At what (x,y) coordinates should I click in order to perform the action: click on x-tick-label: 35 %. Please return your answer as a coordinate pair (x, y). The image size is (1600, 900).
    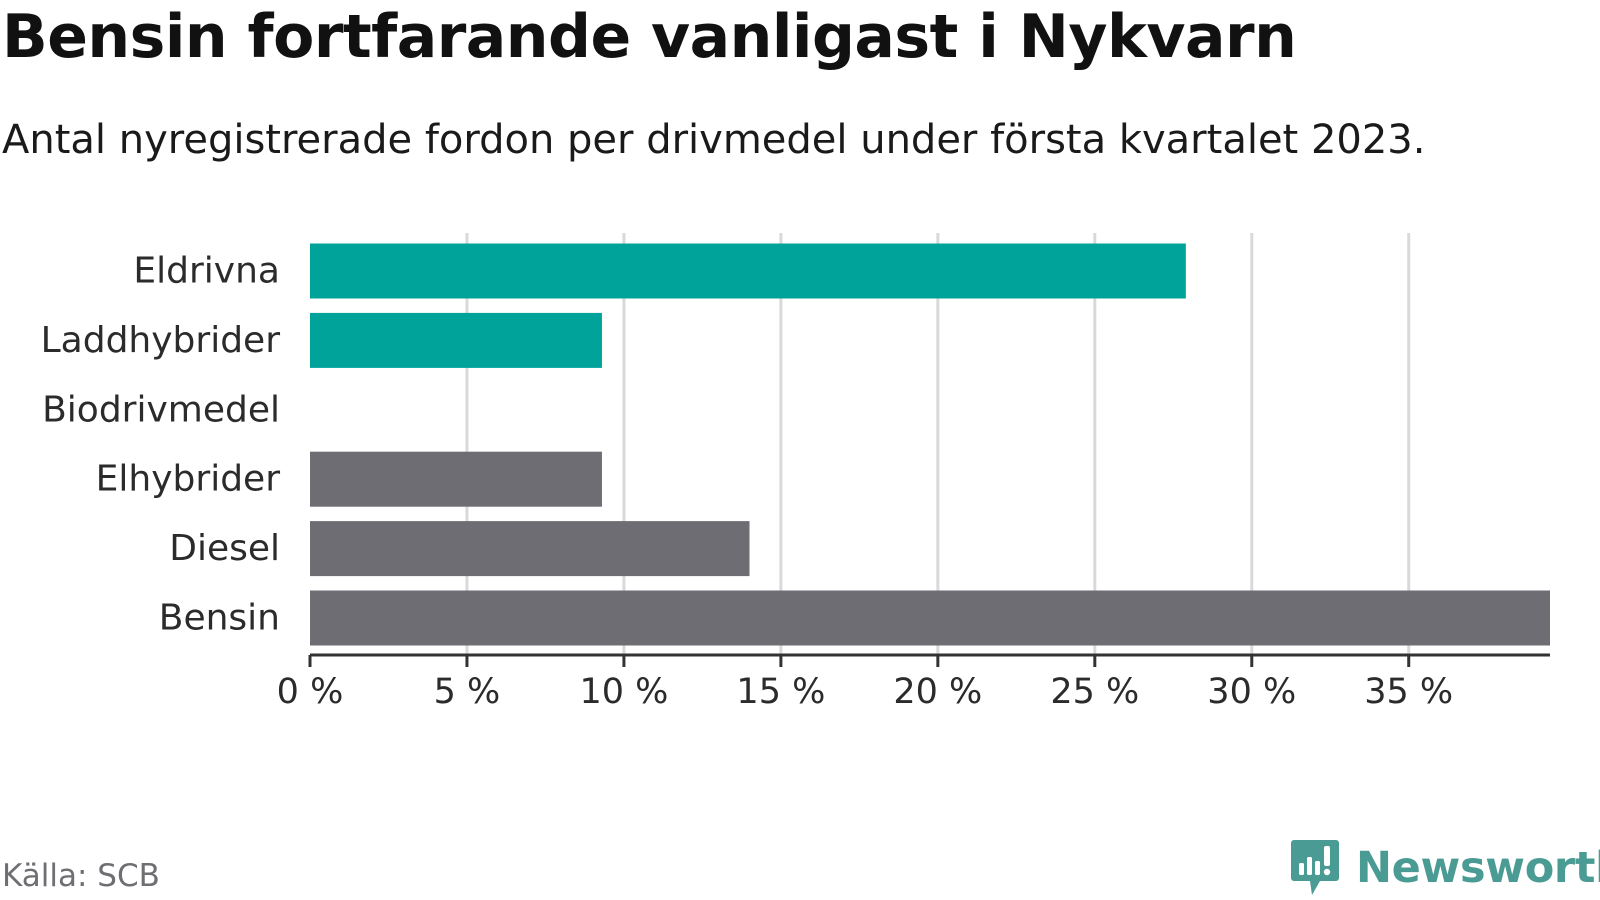
    Looking at the image, I should click on (1408, 692).